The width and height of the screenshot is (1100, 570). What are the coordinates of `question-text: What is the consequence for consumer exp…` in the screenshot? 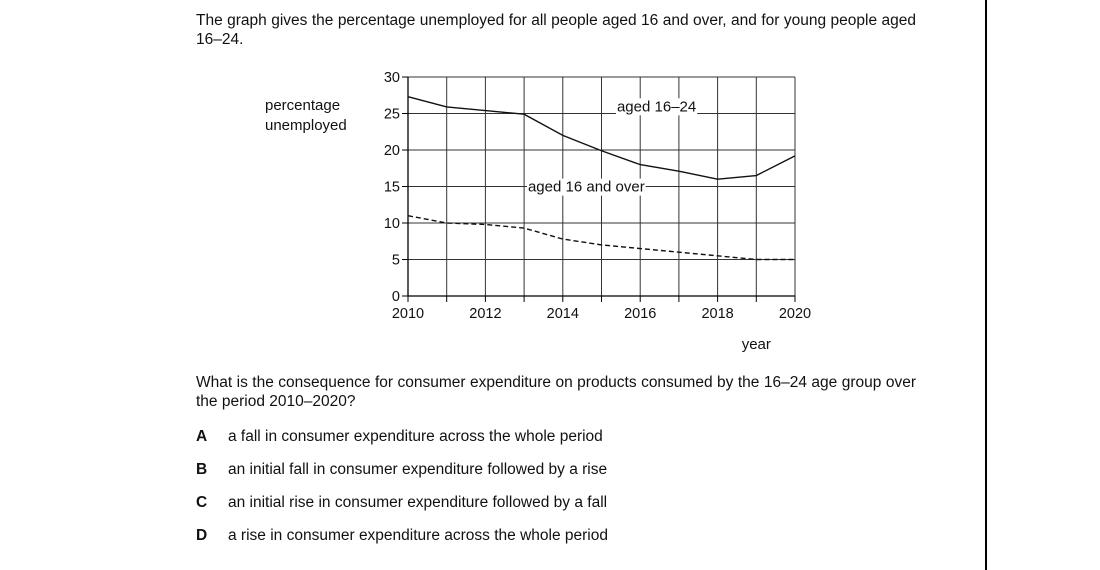 It's located at (556, 392).